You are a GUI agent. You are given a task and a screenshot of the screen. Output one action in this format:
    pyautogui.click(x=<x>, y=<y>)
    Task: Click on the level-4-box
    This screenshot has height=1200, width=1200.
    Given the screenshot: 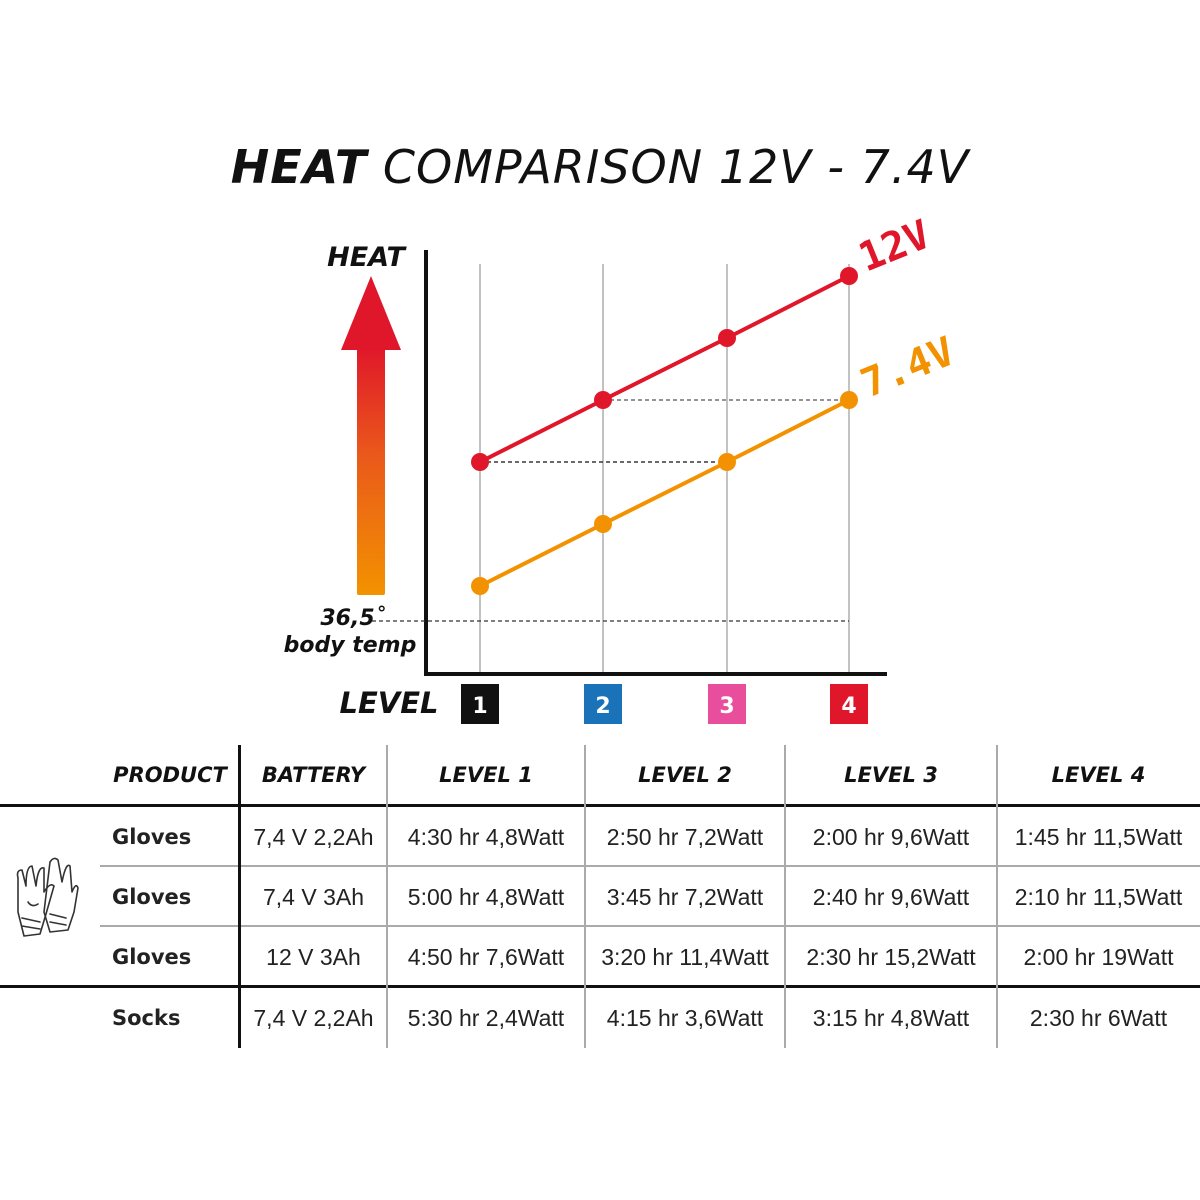 What is the action you would take?
    pyautogui.click(x=849, y=704)
    